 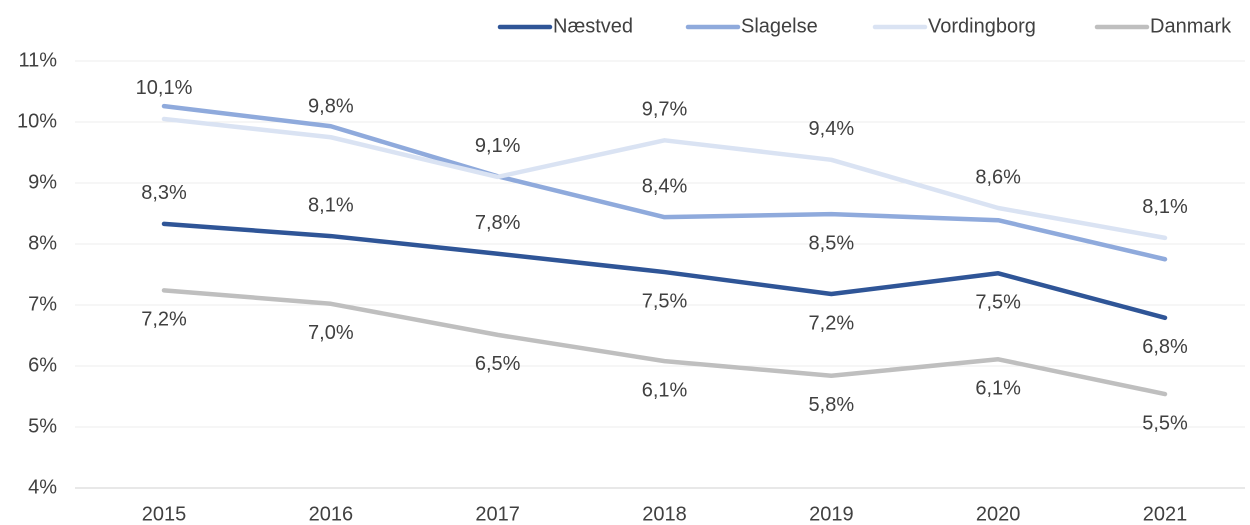 I want to click on y-tick-label: 5%, so click(x=42, y=426).